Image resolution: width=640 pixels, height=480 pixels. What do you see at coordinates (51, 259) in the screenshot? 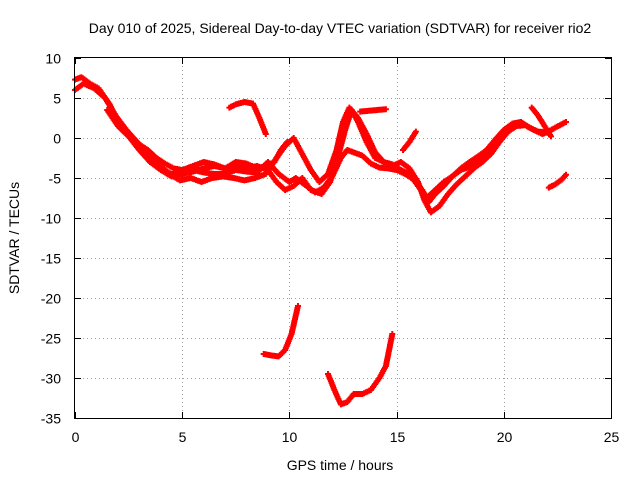
I see `y-tick-label: -15` at bounding box center [51, 259].